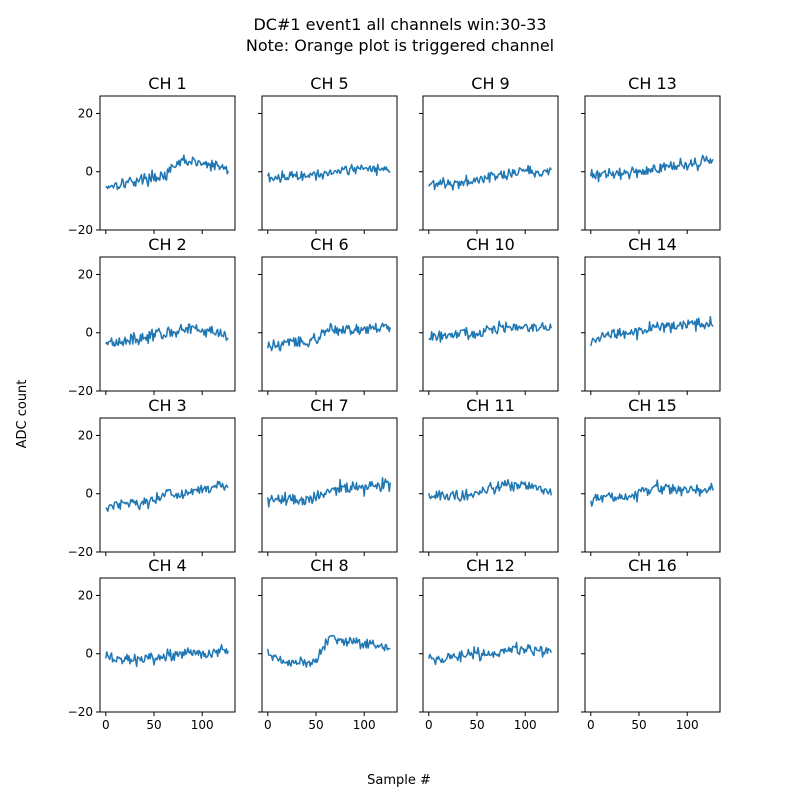 This screenshot has width=800, height=800. I want to click on panel-ch-12: CH 12 0 50 100, so click(489, 644).